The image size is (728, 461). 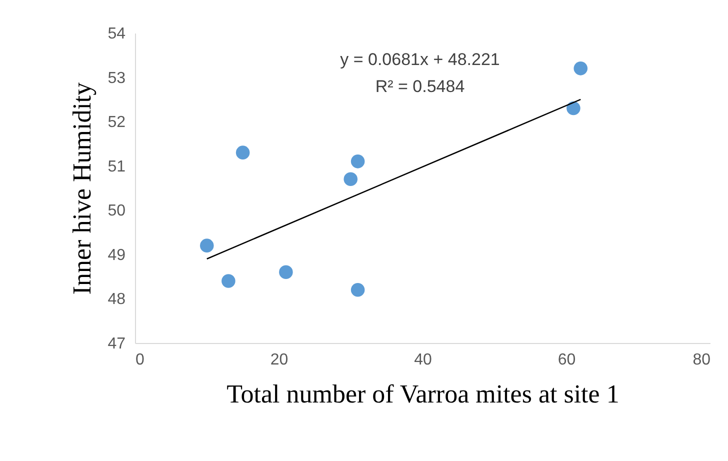 I want to click on x-tick-label: 20, so click(x=279, y=360).